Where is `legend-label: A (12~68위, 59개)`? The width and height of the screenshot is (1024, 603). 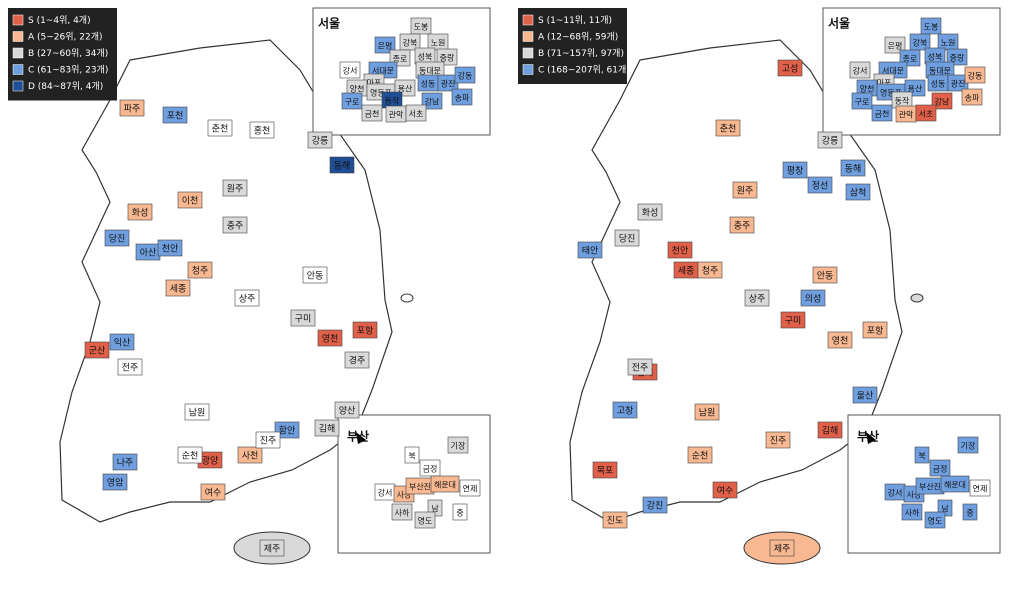
legend-label: A (12~68위, 59개) is located at coordinates (578, 37).